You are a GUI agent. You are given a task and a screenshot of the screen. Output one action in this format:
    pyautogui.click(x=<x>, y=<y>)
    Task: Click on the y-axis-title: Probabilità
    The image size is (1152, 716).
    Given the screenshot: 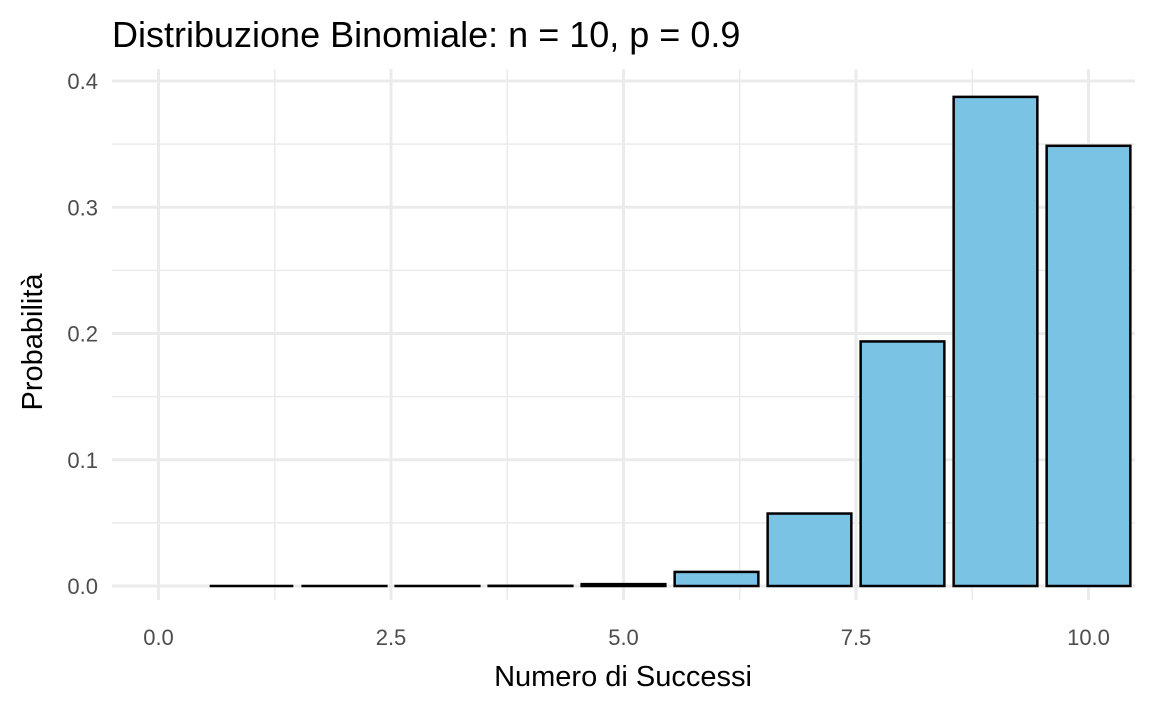 What is the action you would take?
    pyautogui.click(x=33, y=342)
    